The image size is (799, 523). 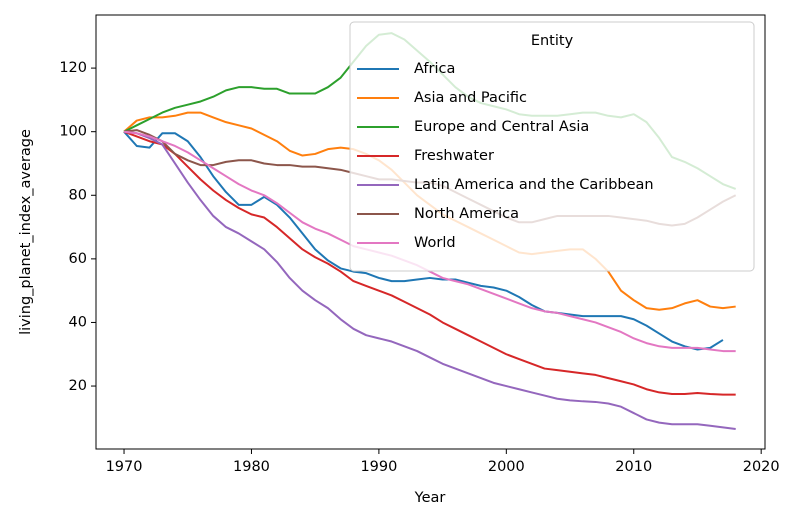 I want to click on y-tick-label: 100, so click(x=73, y=132).